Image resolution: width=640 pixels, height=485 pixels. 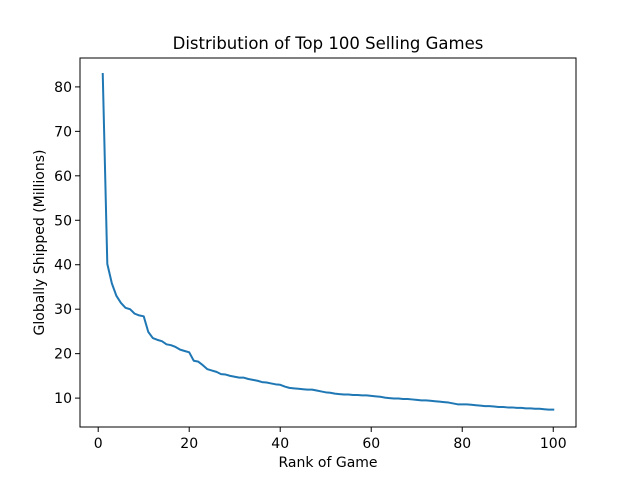 What do you see at coordinates (67, 243) in the screenshot?
I see `y-axis: 10 20 30 40 50 60 70 80` at bounding box center [67, 243].